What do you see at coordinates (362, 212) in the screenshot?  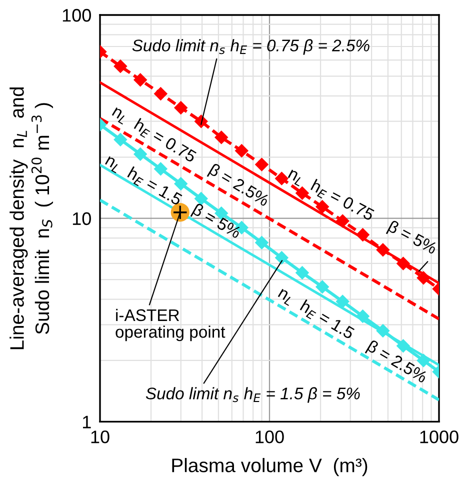 I see `annotation: n$_{L}$ h$_{E}$ = 0.75 β = 5%` at bounding box center [362, 212].